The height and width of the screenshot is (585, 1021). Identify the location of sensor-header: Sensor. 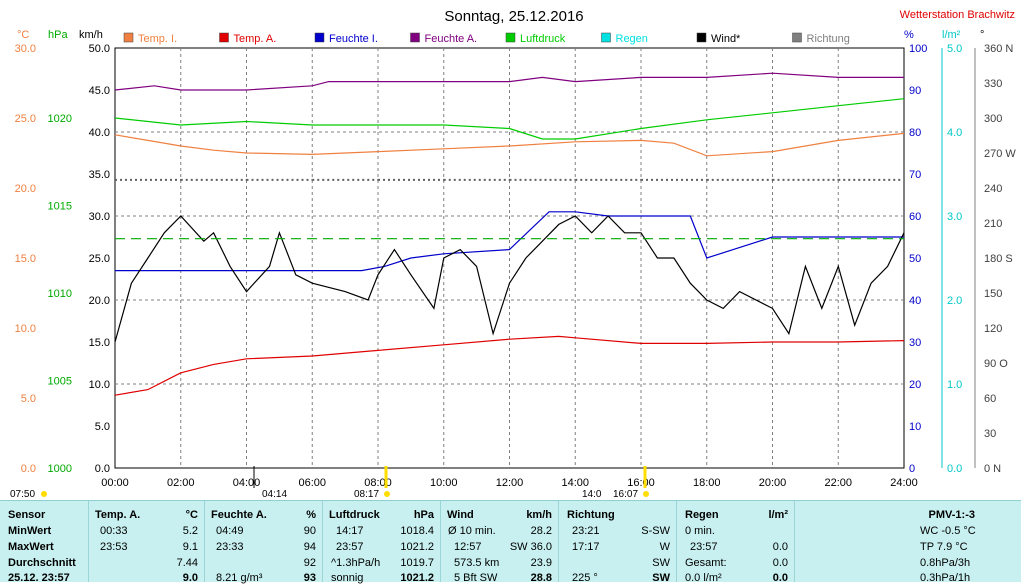
(27, 515).